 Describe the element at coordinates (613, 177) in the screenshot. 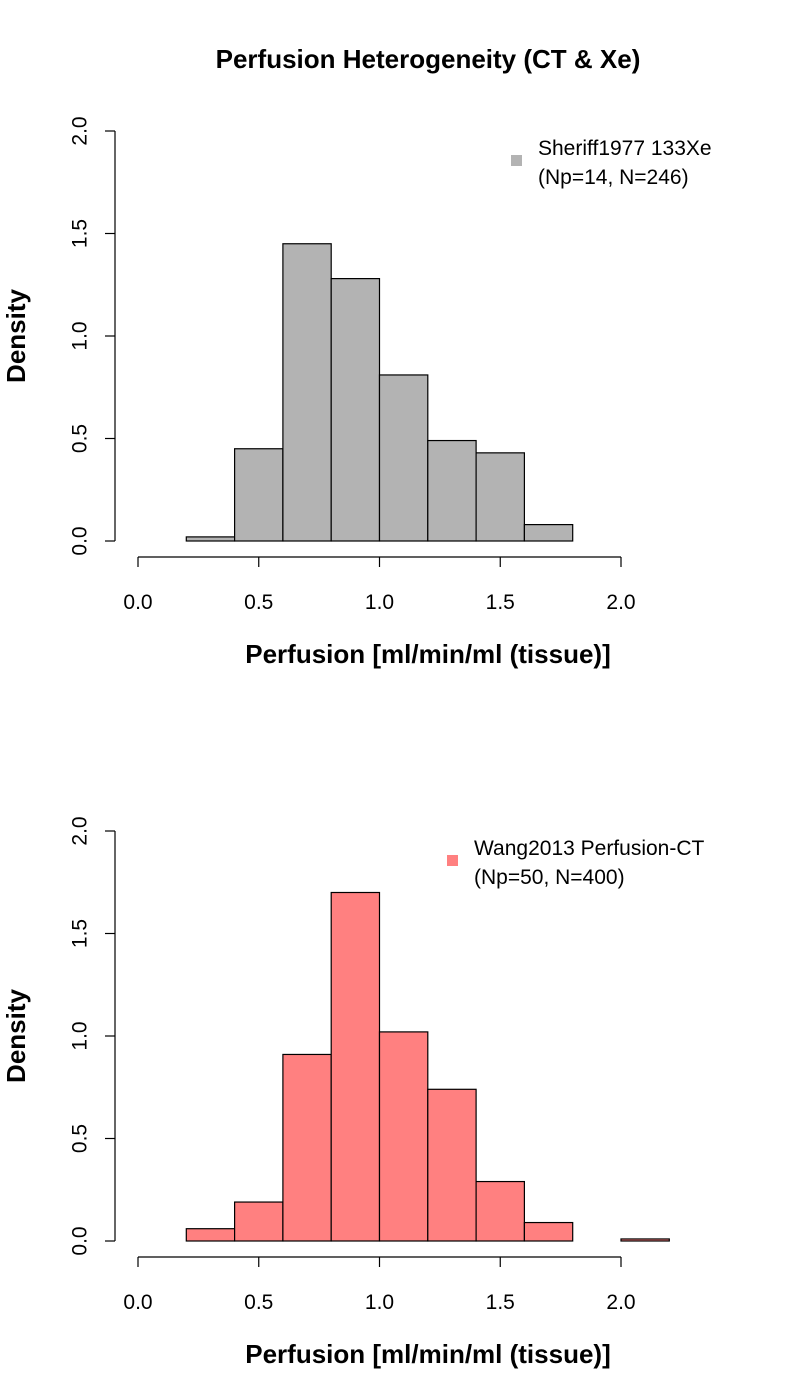

I see `legend-label-line2: (Np=14, N=246)` at that location.